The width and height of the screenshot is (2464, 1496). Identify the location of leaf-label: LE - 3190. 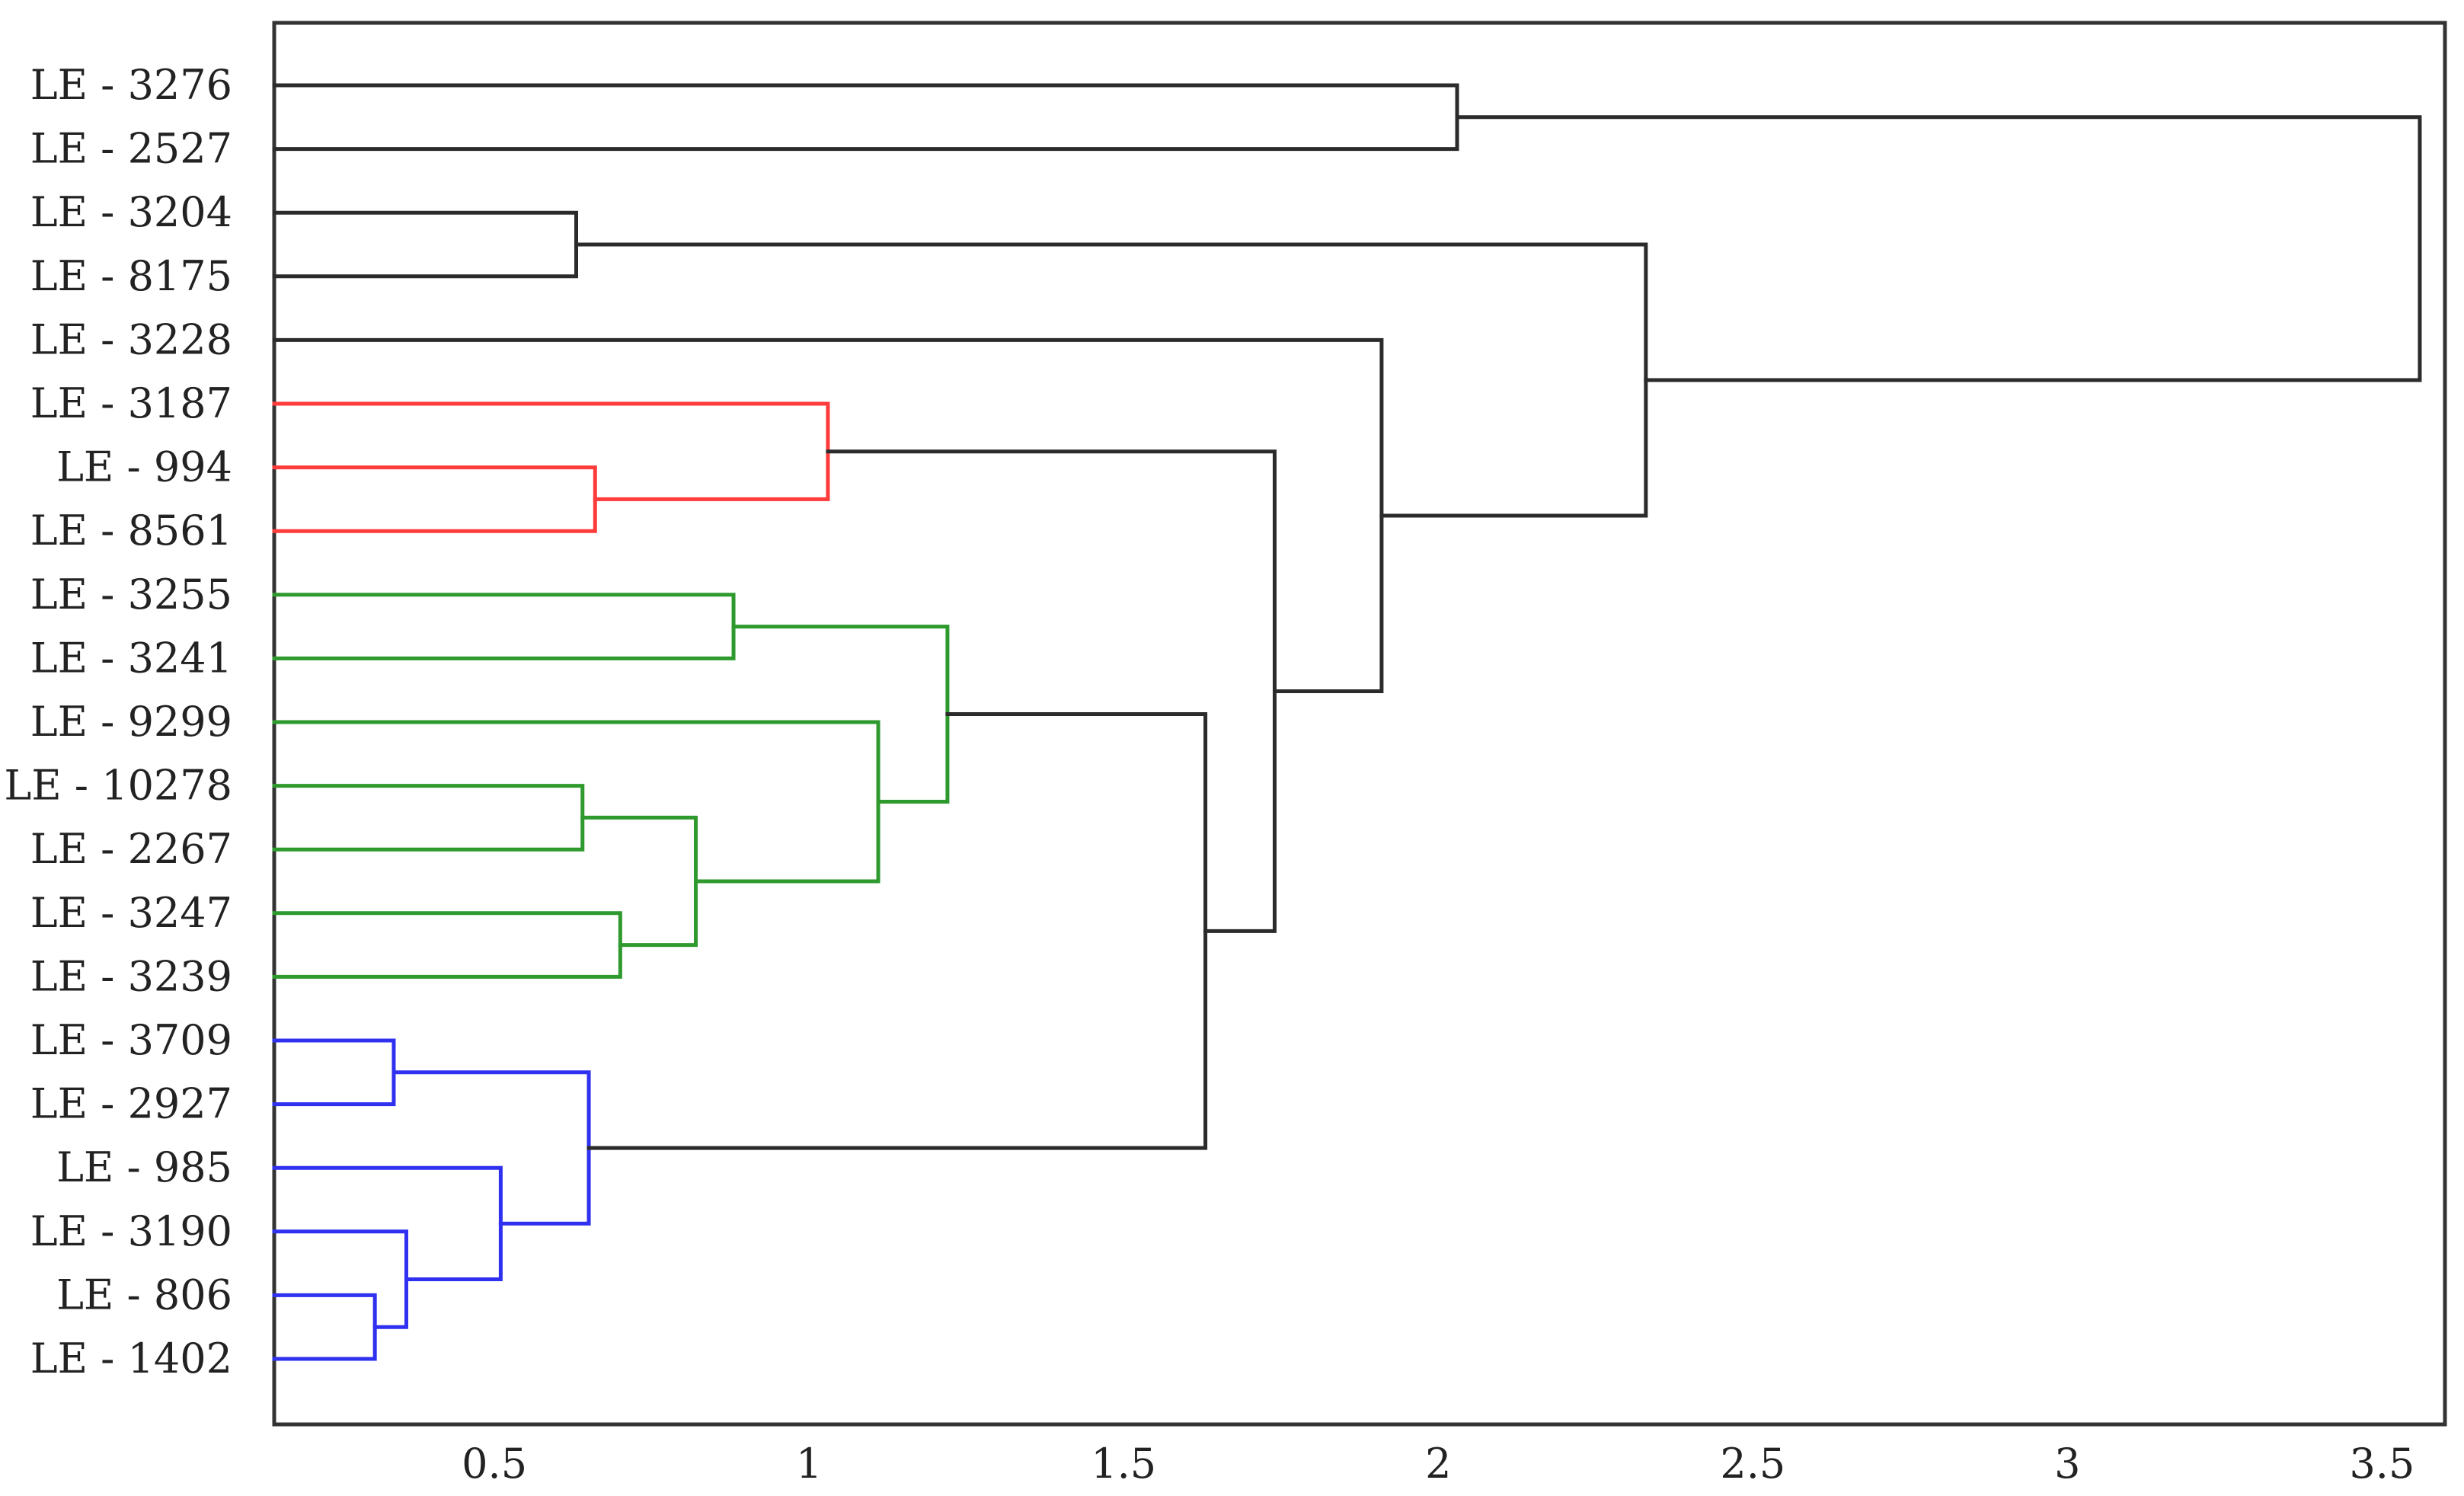
(131, 1231).